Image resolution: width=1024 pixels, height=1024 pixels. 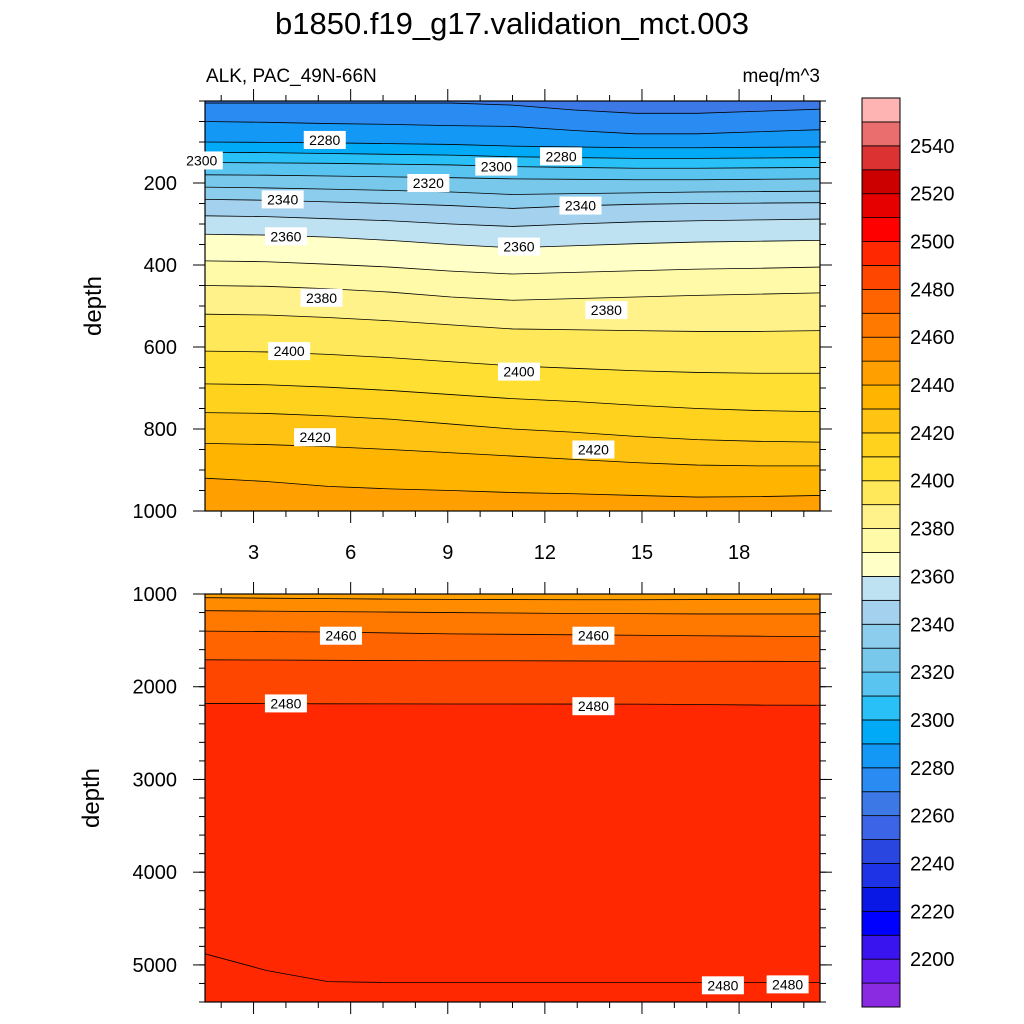 I want to click on contour-label-text: 2420, so click(x=314, y=437).